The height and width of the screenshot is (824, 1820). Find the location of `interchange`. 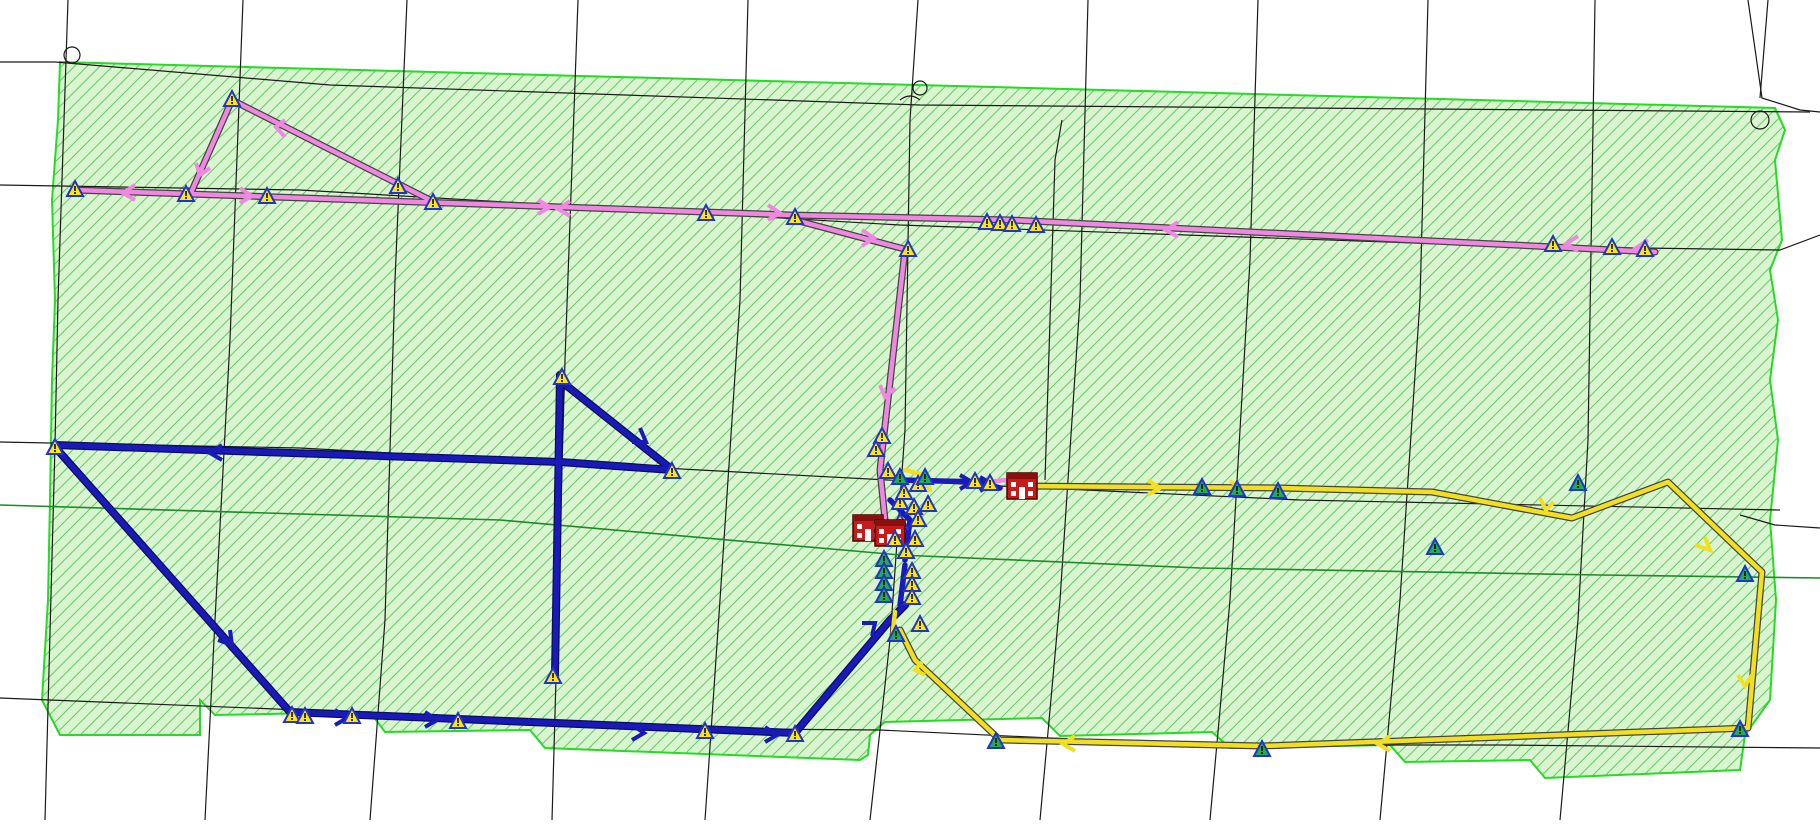

interchange is located at coordinates (916, 88).